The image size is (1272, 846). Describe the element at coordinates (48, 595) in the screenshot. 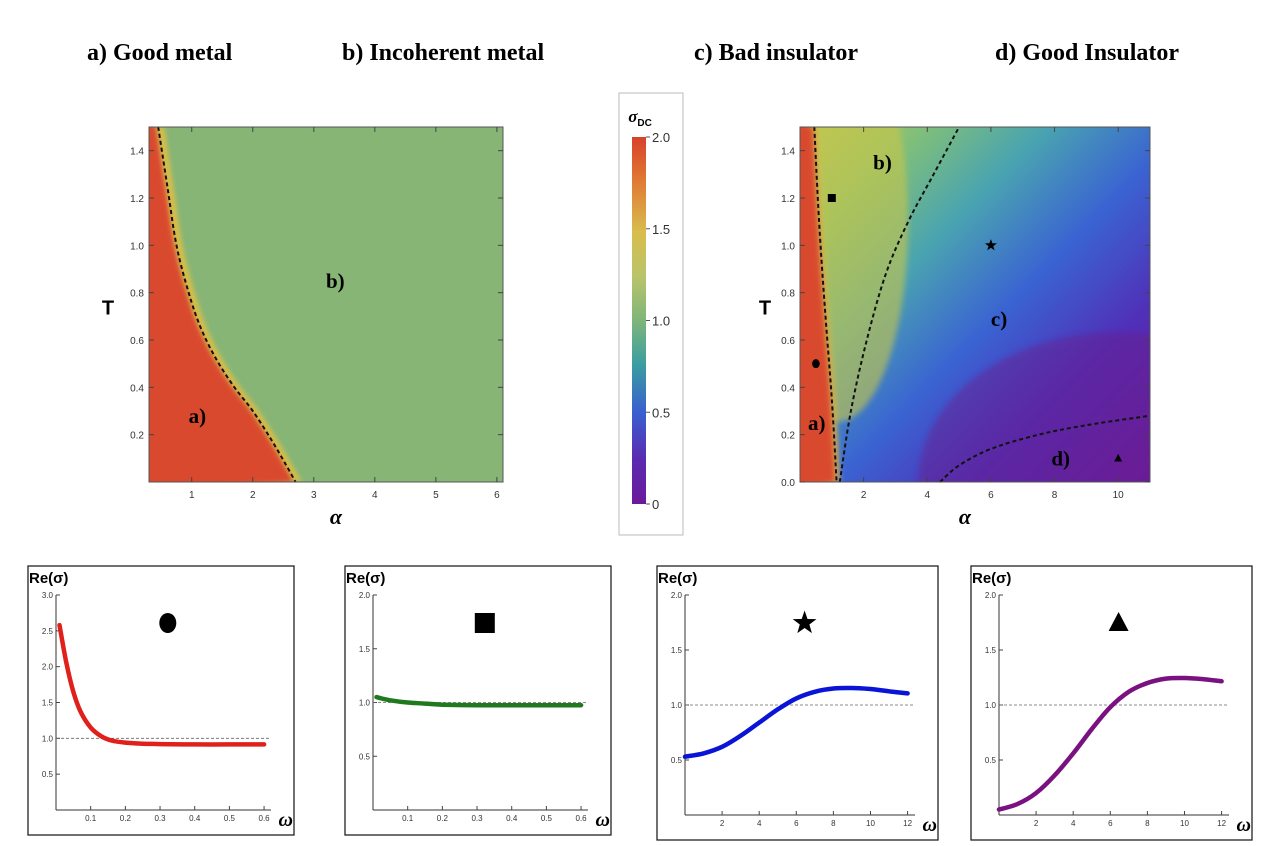

I see `y-tick-label: 3.0` at that location.